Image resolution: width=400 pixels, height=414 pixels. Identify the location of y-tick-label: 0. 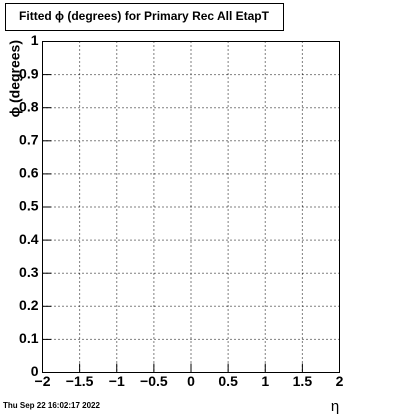
(35, 371).